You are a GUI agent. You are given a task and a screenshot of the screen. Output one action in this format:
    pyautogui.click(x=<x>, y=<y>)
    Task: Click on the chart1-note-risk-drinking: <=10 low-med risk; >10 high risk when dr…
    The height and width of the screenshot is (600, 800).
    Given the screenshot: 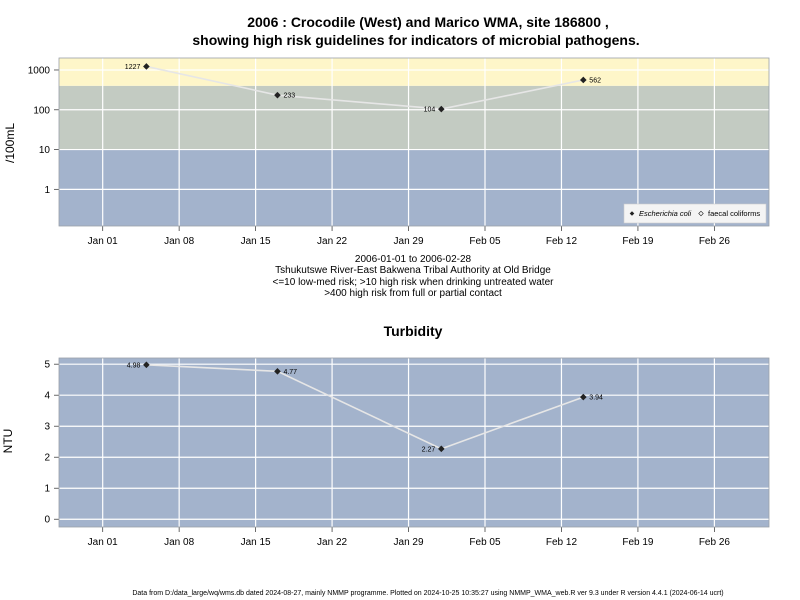 What is the action you would take?
    pyautogui.click(x=414, y=282)
    